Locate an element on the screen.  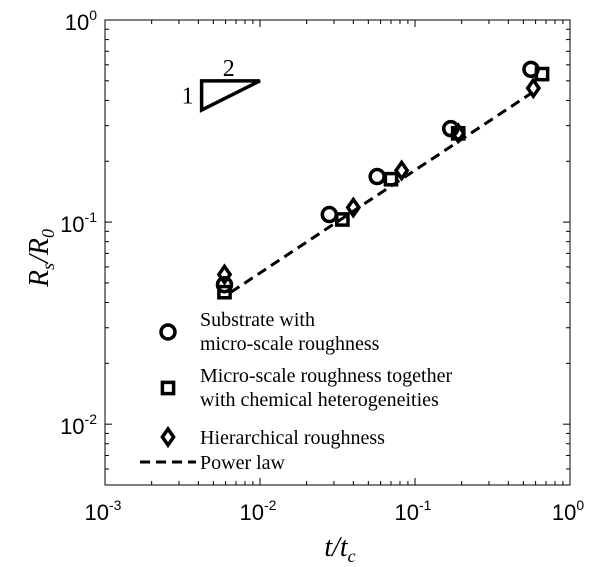
slope-rise-label: 1 is located at coordinates (188, 96).